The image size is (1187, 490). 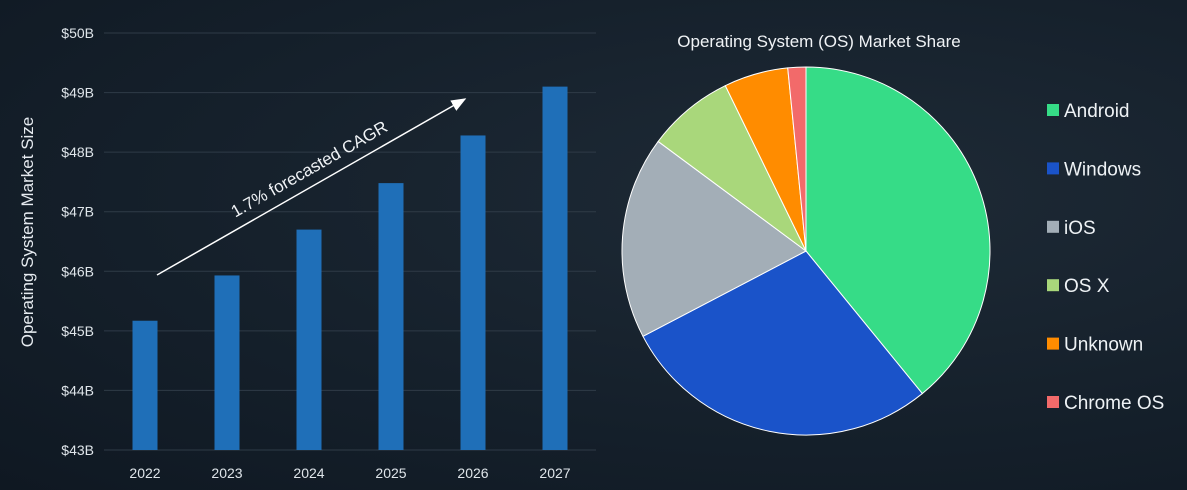 What do you see at coordinates (797, 159) in the screenshot?
I see `pie-slice-chrome-os` at bounding box center [797, 159].